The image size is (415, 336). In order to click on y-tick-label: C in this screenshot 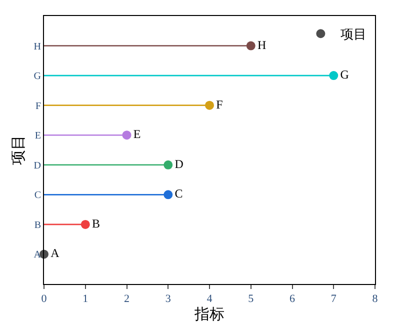, I will do `click(38, 196)`.